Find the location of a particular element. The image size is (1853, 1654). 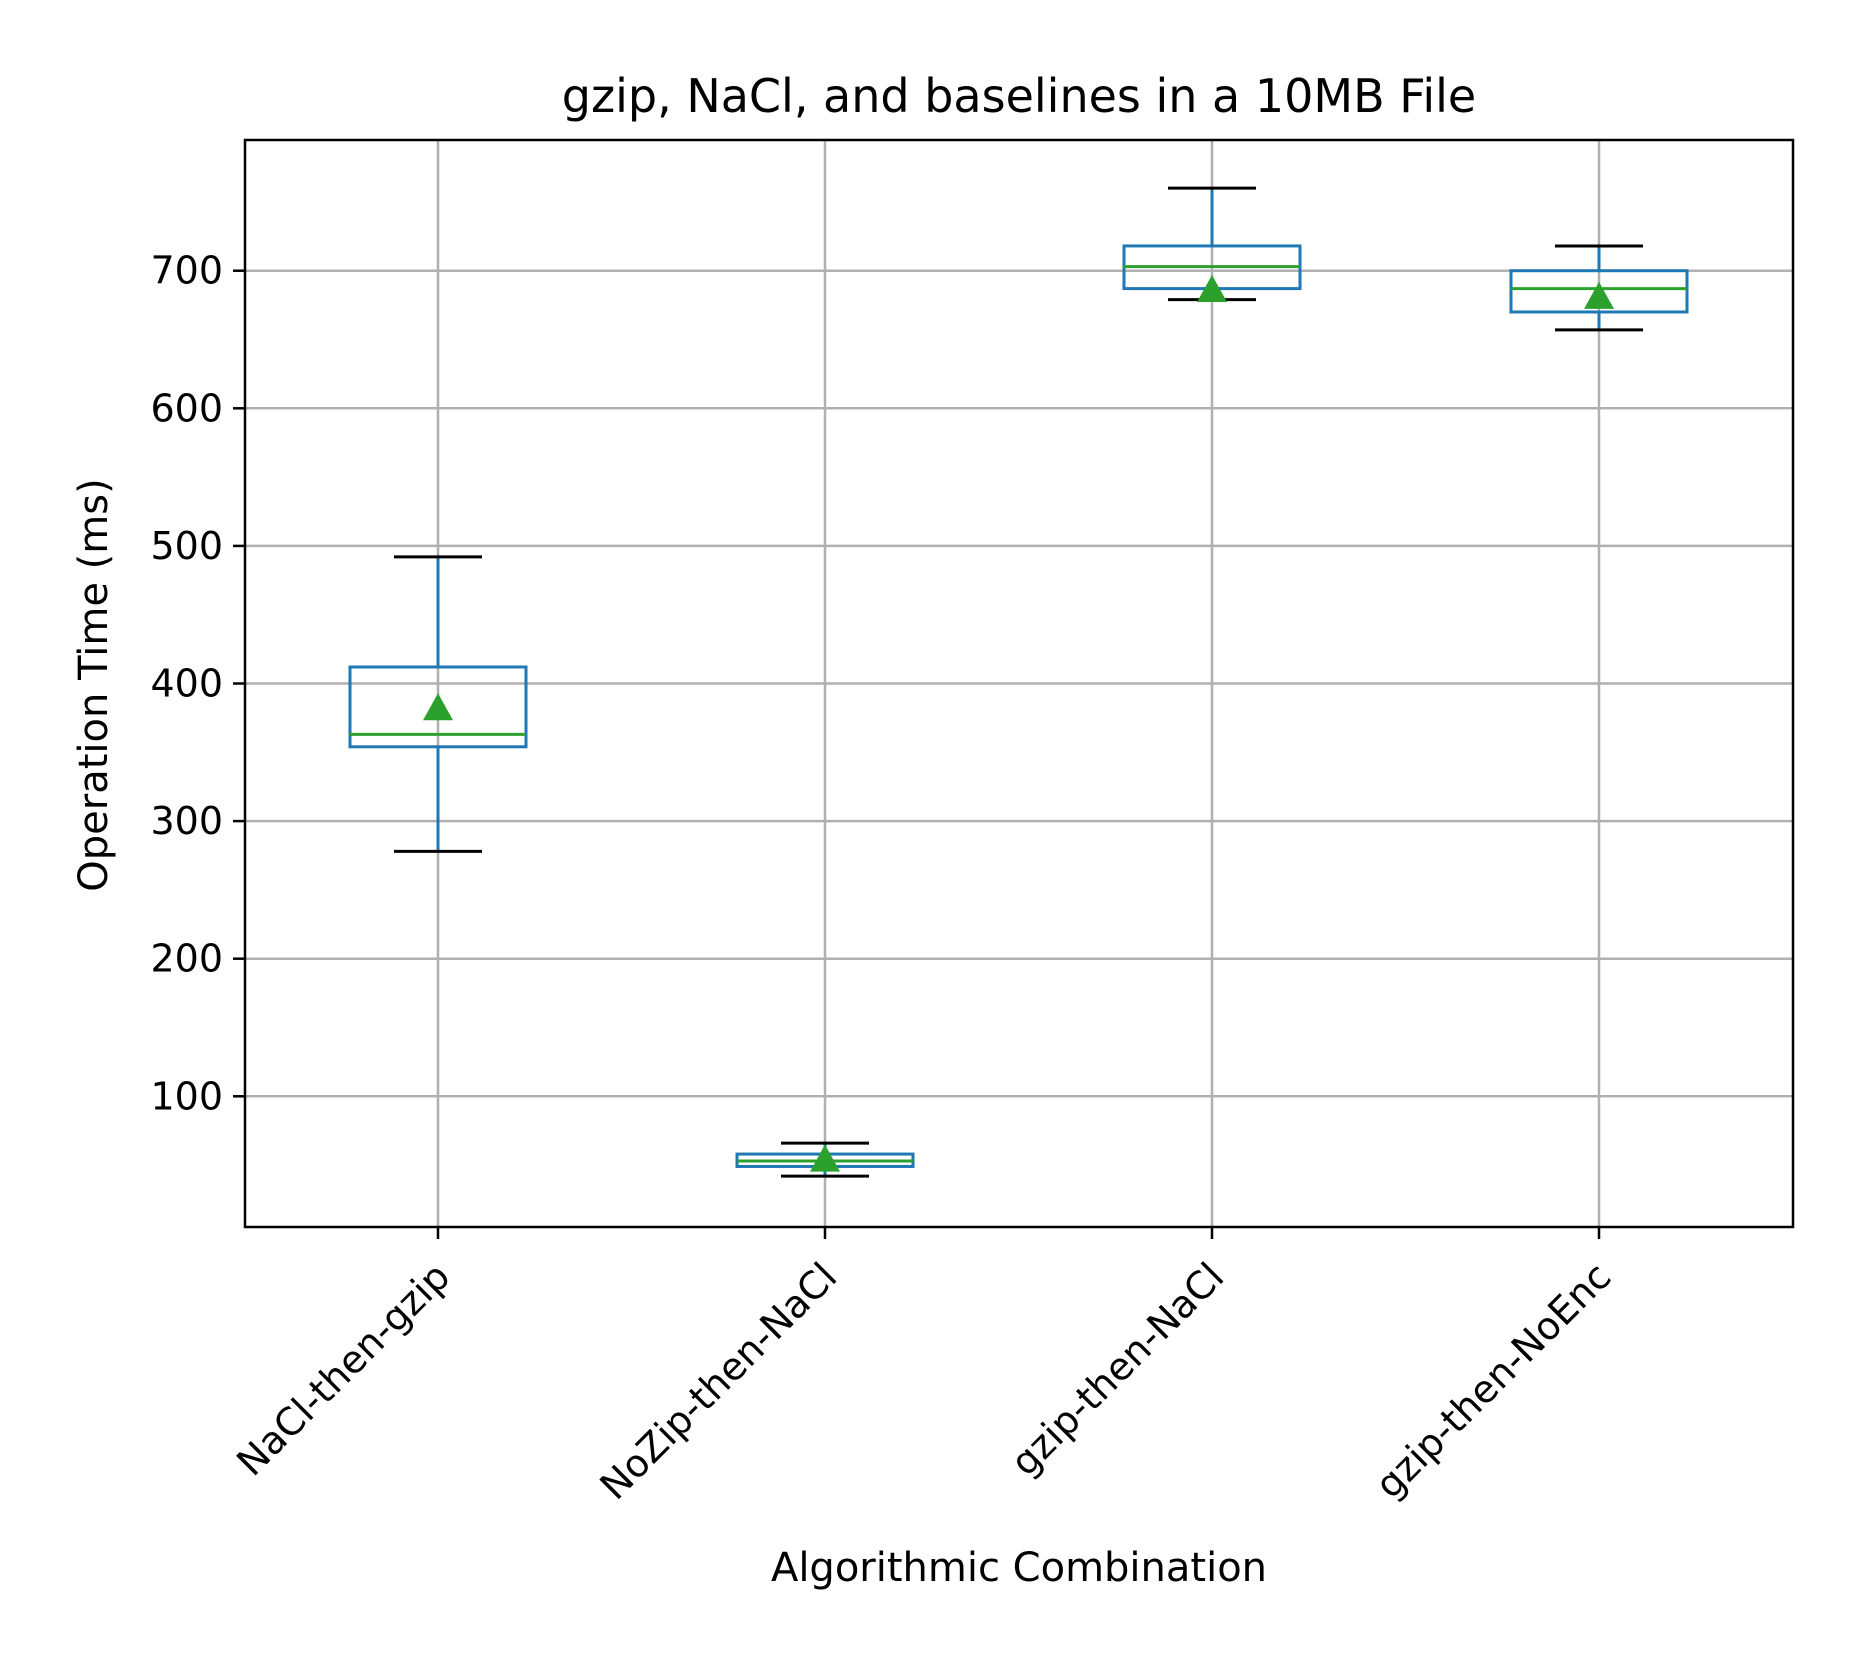

y-tick-label: 200 is located at coordinates (186, 959).